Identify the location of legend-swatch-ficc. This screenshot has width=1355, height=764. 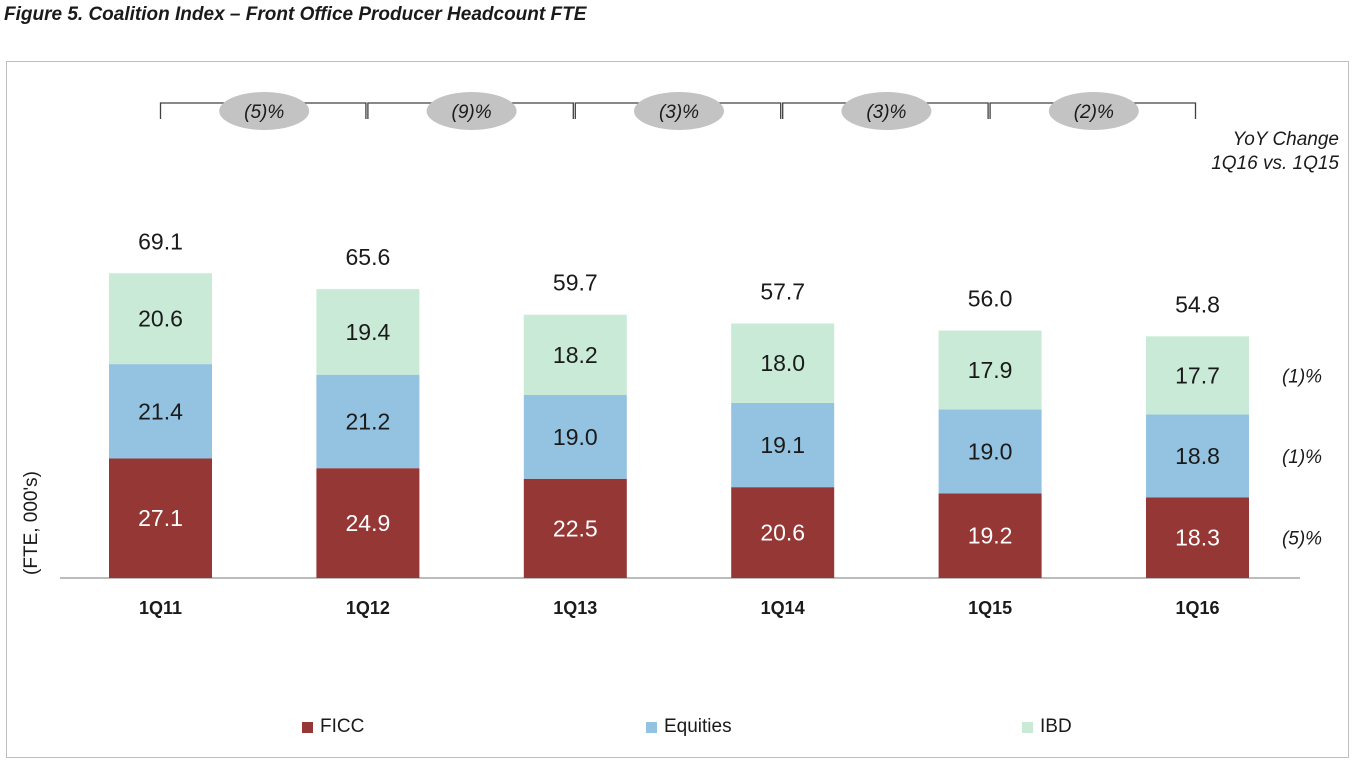
(307, 727).